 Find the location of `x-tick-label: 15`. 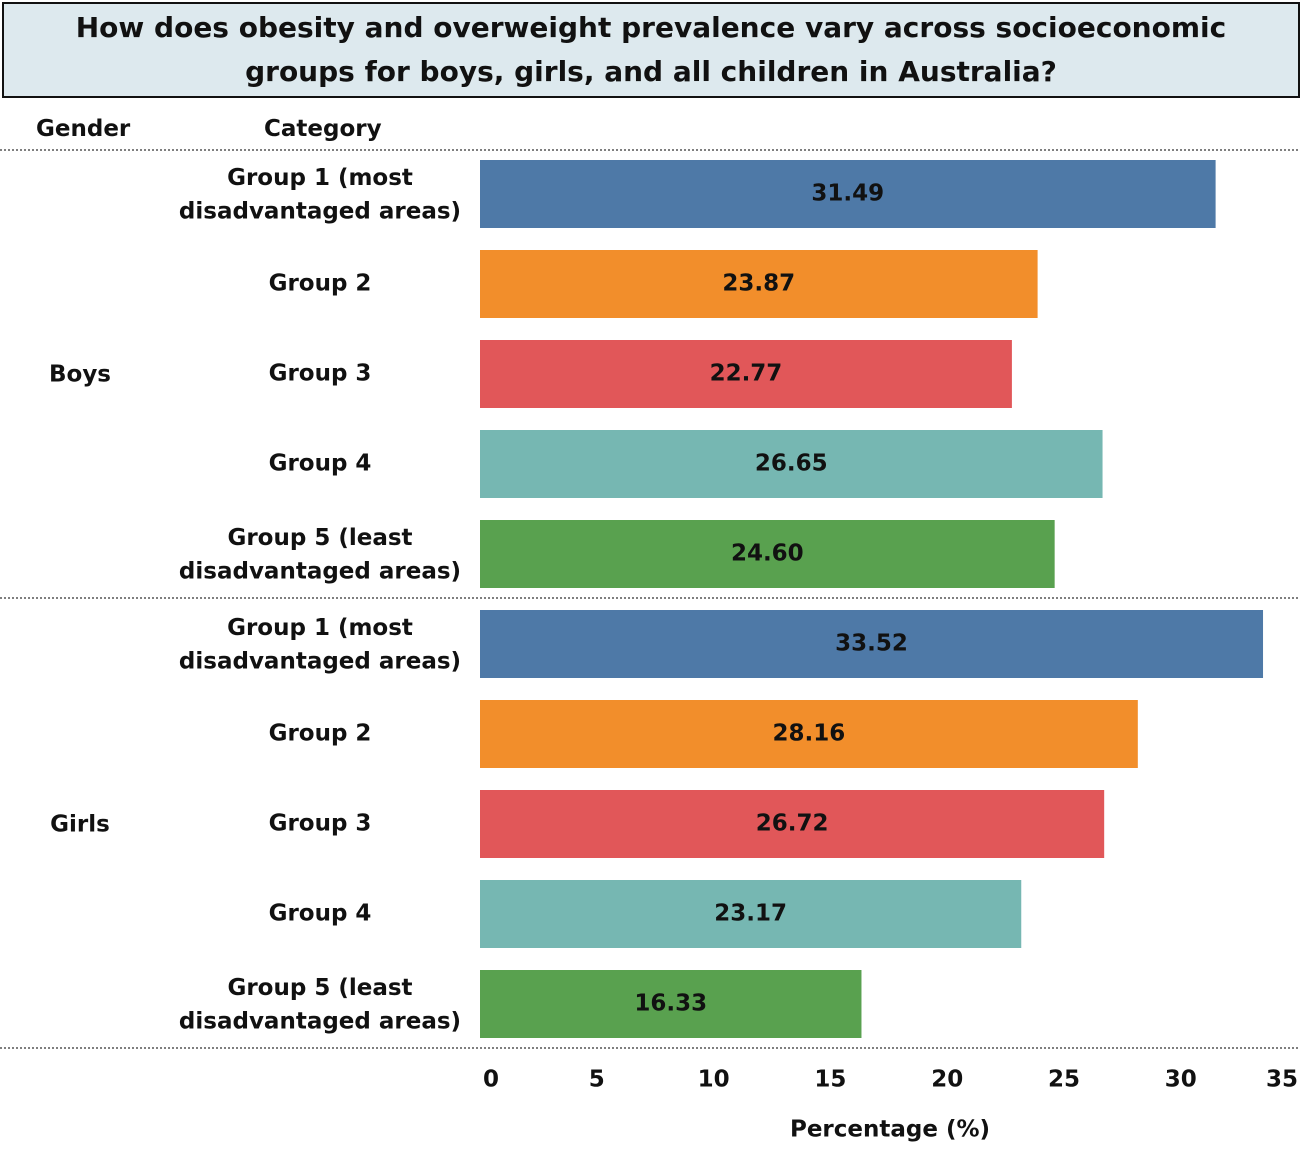

x-tick-label: 15 is located at coordinates (830, 1080).